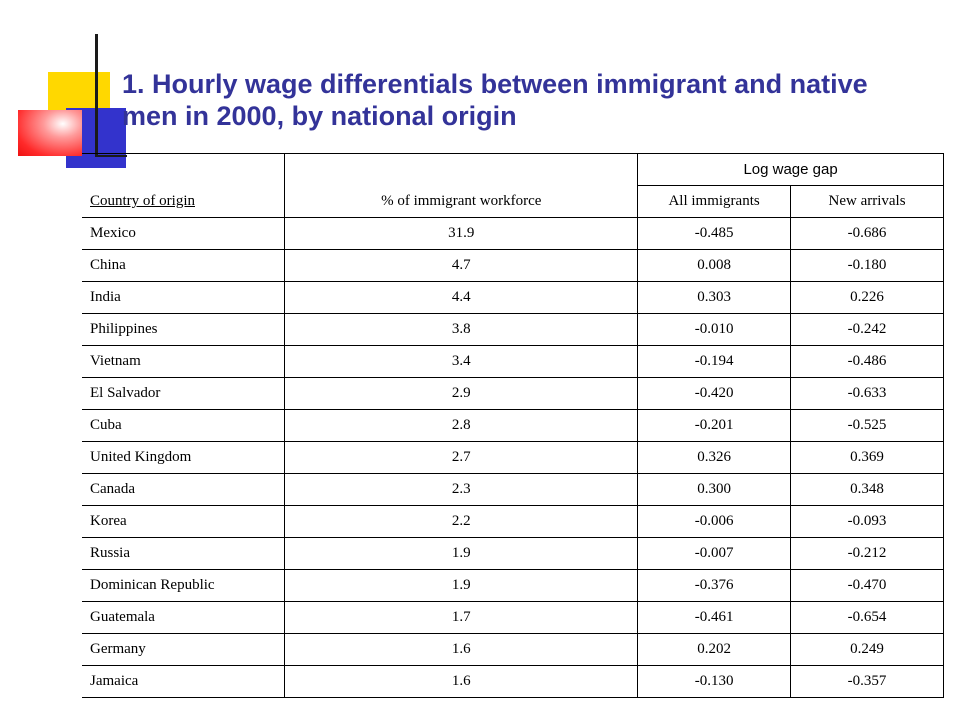 Image resolution: width=960 pixels, height=720 pixels. I want to click on country-cell: Jamaica, so click(184, 681).